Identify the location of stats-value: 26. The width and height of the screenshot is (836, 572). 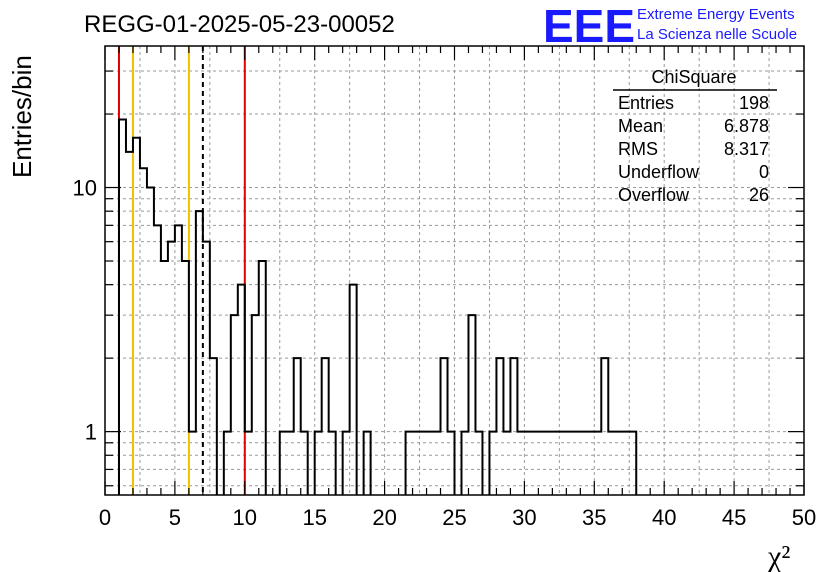
(759, 195).